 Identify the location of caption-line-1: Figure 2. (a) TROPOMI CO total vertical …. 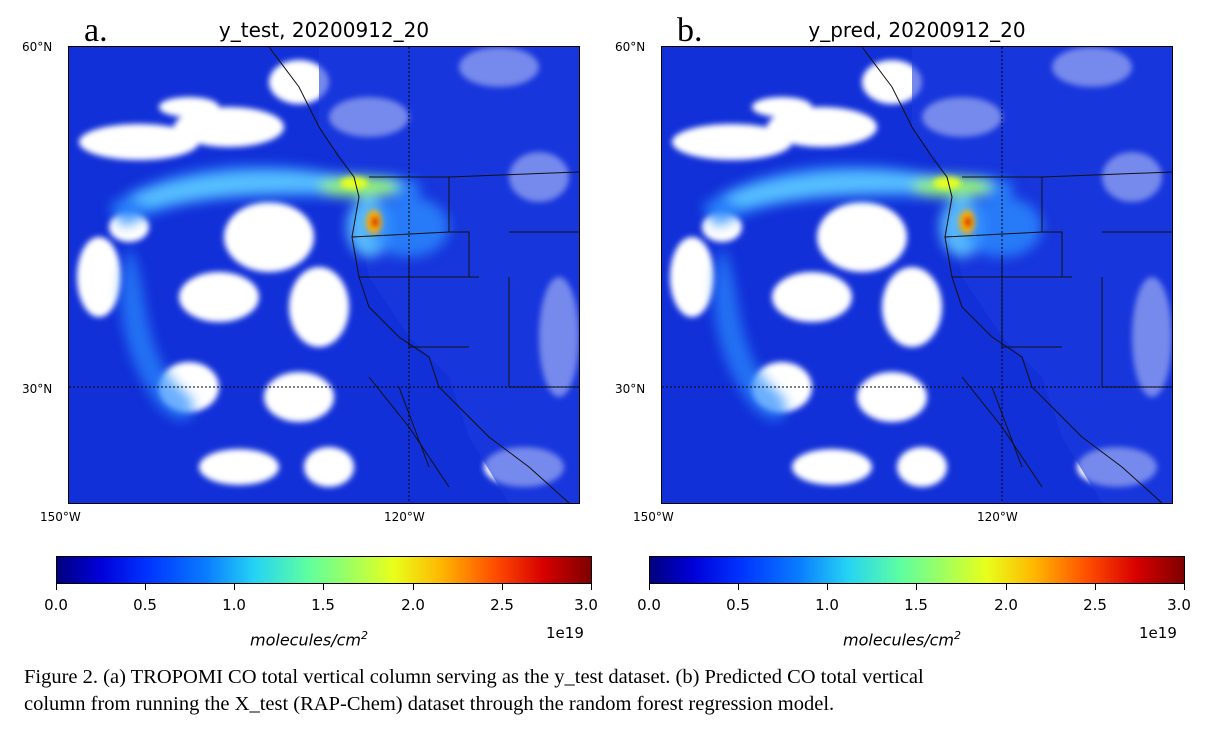
(474, 677).